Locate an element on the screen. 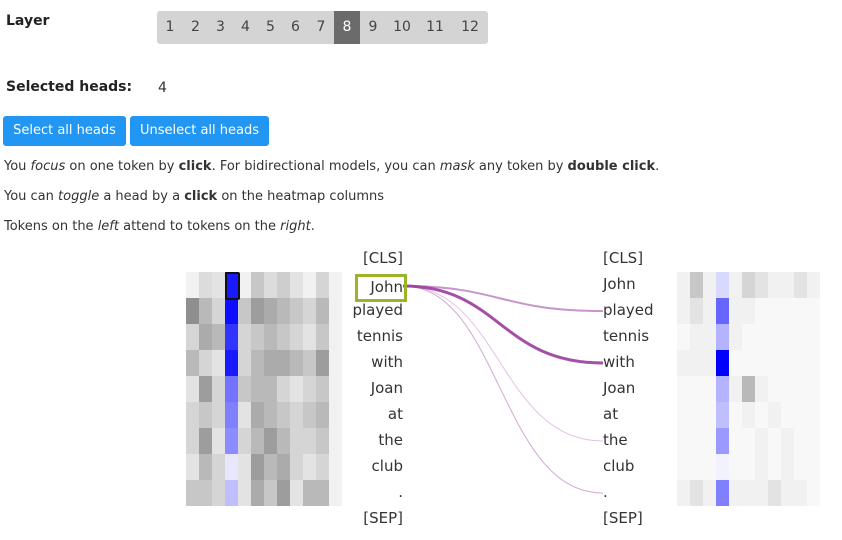  right-token-joan: Joan is located at coordinates (619, 388).